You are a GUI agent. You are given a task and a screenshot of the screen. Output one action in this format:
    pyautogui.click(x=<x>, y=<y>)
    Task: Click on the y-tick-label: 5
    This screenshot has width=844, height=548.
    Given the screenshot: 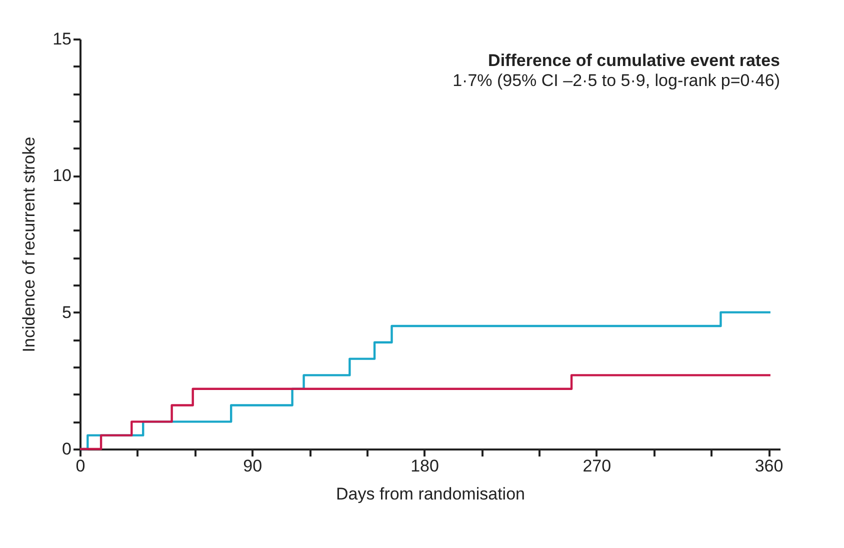 What is the action you would take?
    pyautogui.click(x=67, y=312)
    